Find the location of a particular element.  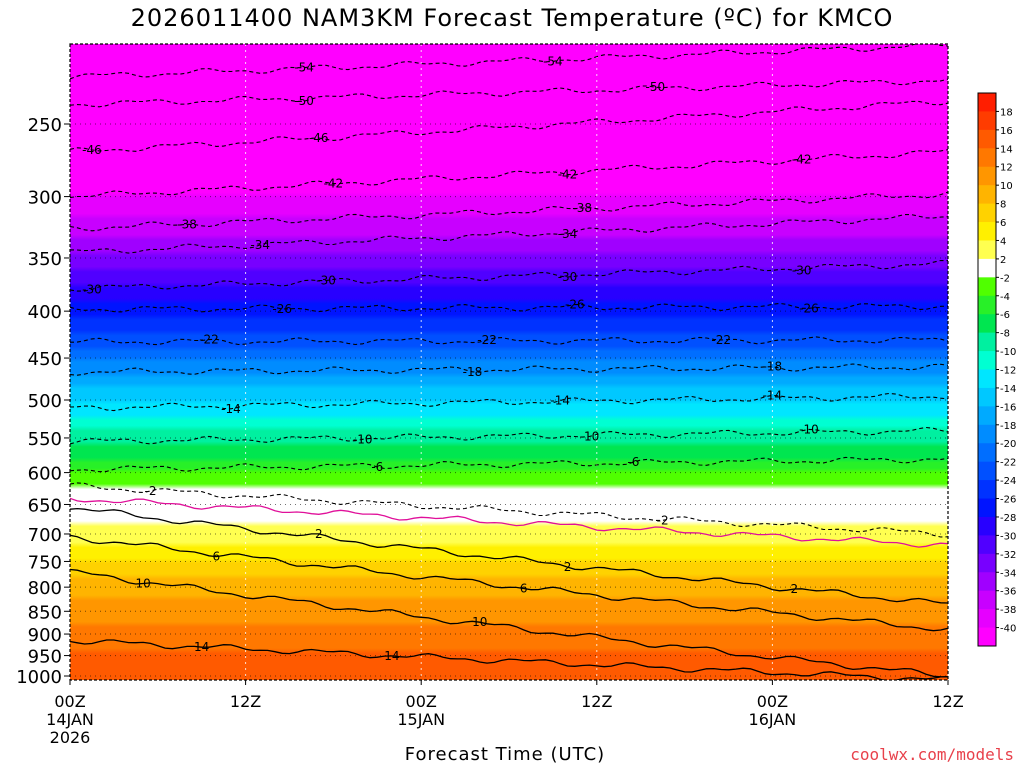

x-tick-label: 16JAN is located at coordinates (773, 719).